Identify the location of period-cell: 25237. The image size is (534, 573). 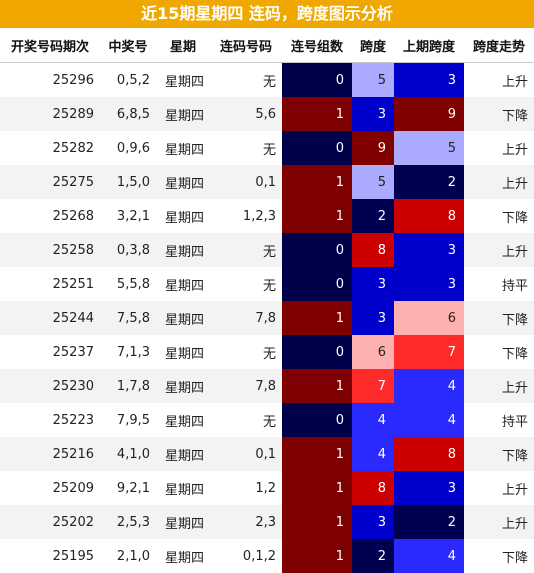
(73, 352).